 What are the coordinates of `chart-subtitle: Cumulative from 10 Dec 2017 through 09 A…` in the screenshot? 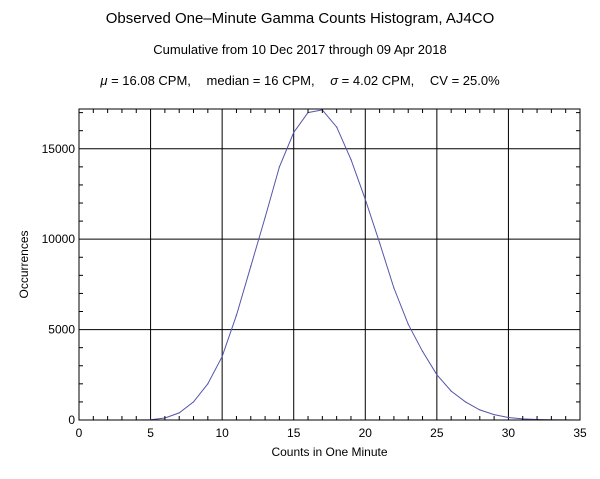 It's located at (300, 49).